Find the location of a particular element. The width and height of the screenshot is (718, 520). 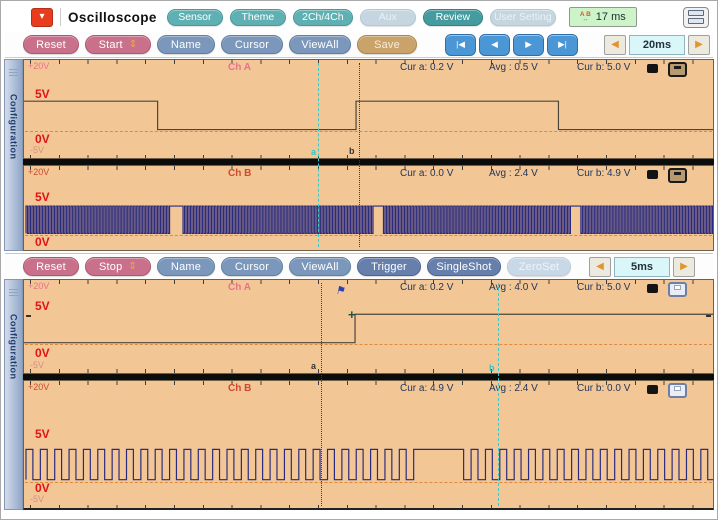

last-frame-button: ▶| is located at coordinates (562, 44).